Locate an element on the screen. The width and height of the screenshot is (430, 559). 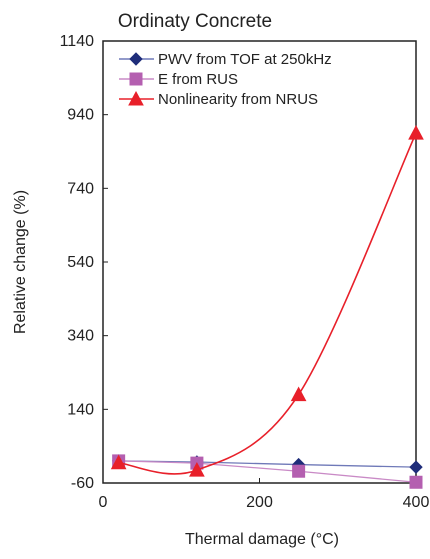
legend-label: E from RUS is located at coordinates (198, 79).